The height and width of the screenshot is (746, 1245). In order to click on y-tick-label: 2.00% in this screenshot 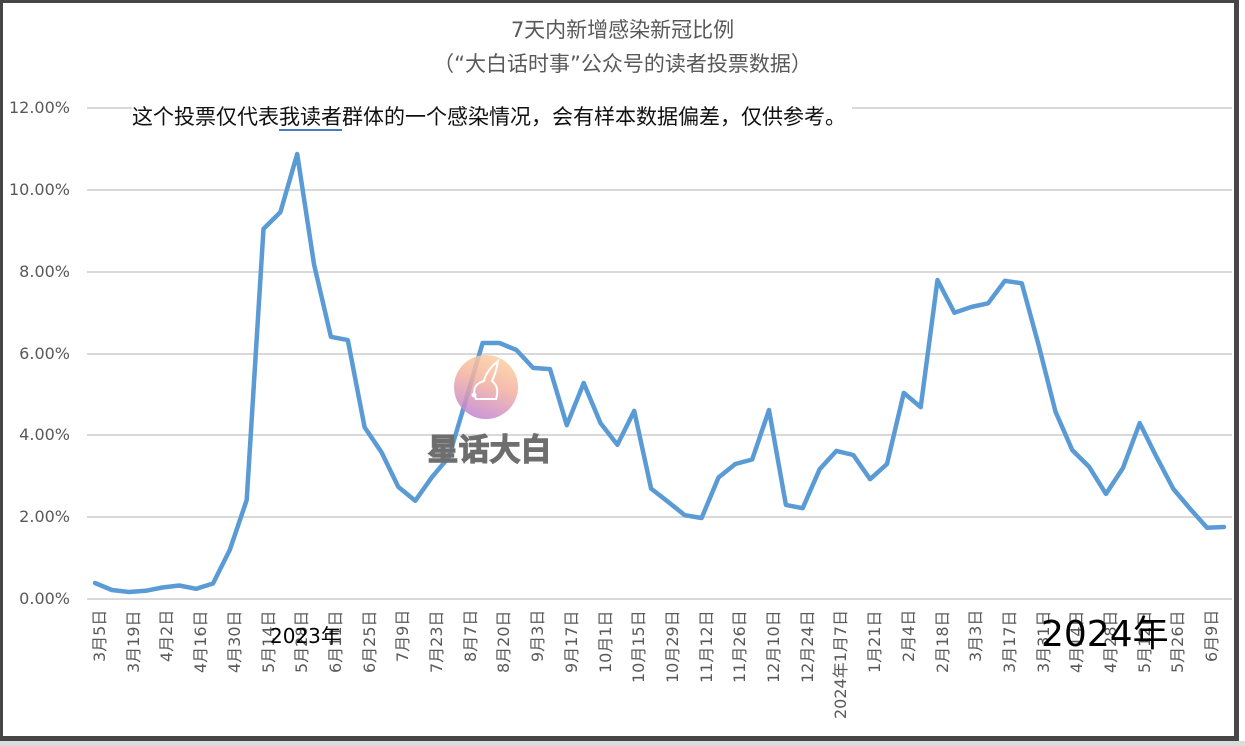, I will do `click(44, 517)`.